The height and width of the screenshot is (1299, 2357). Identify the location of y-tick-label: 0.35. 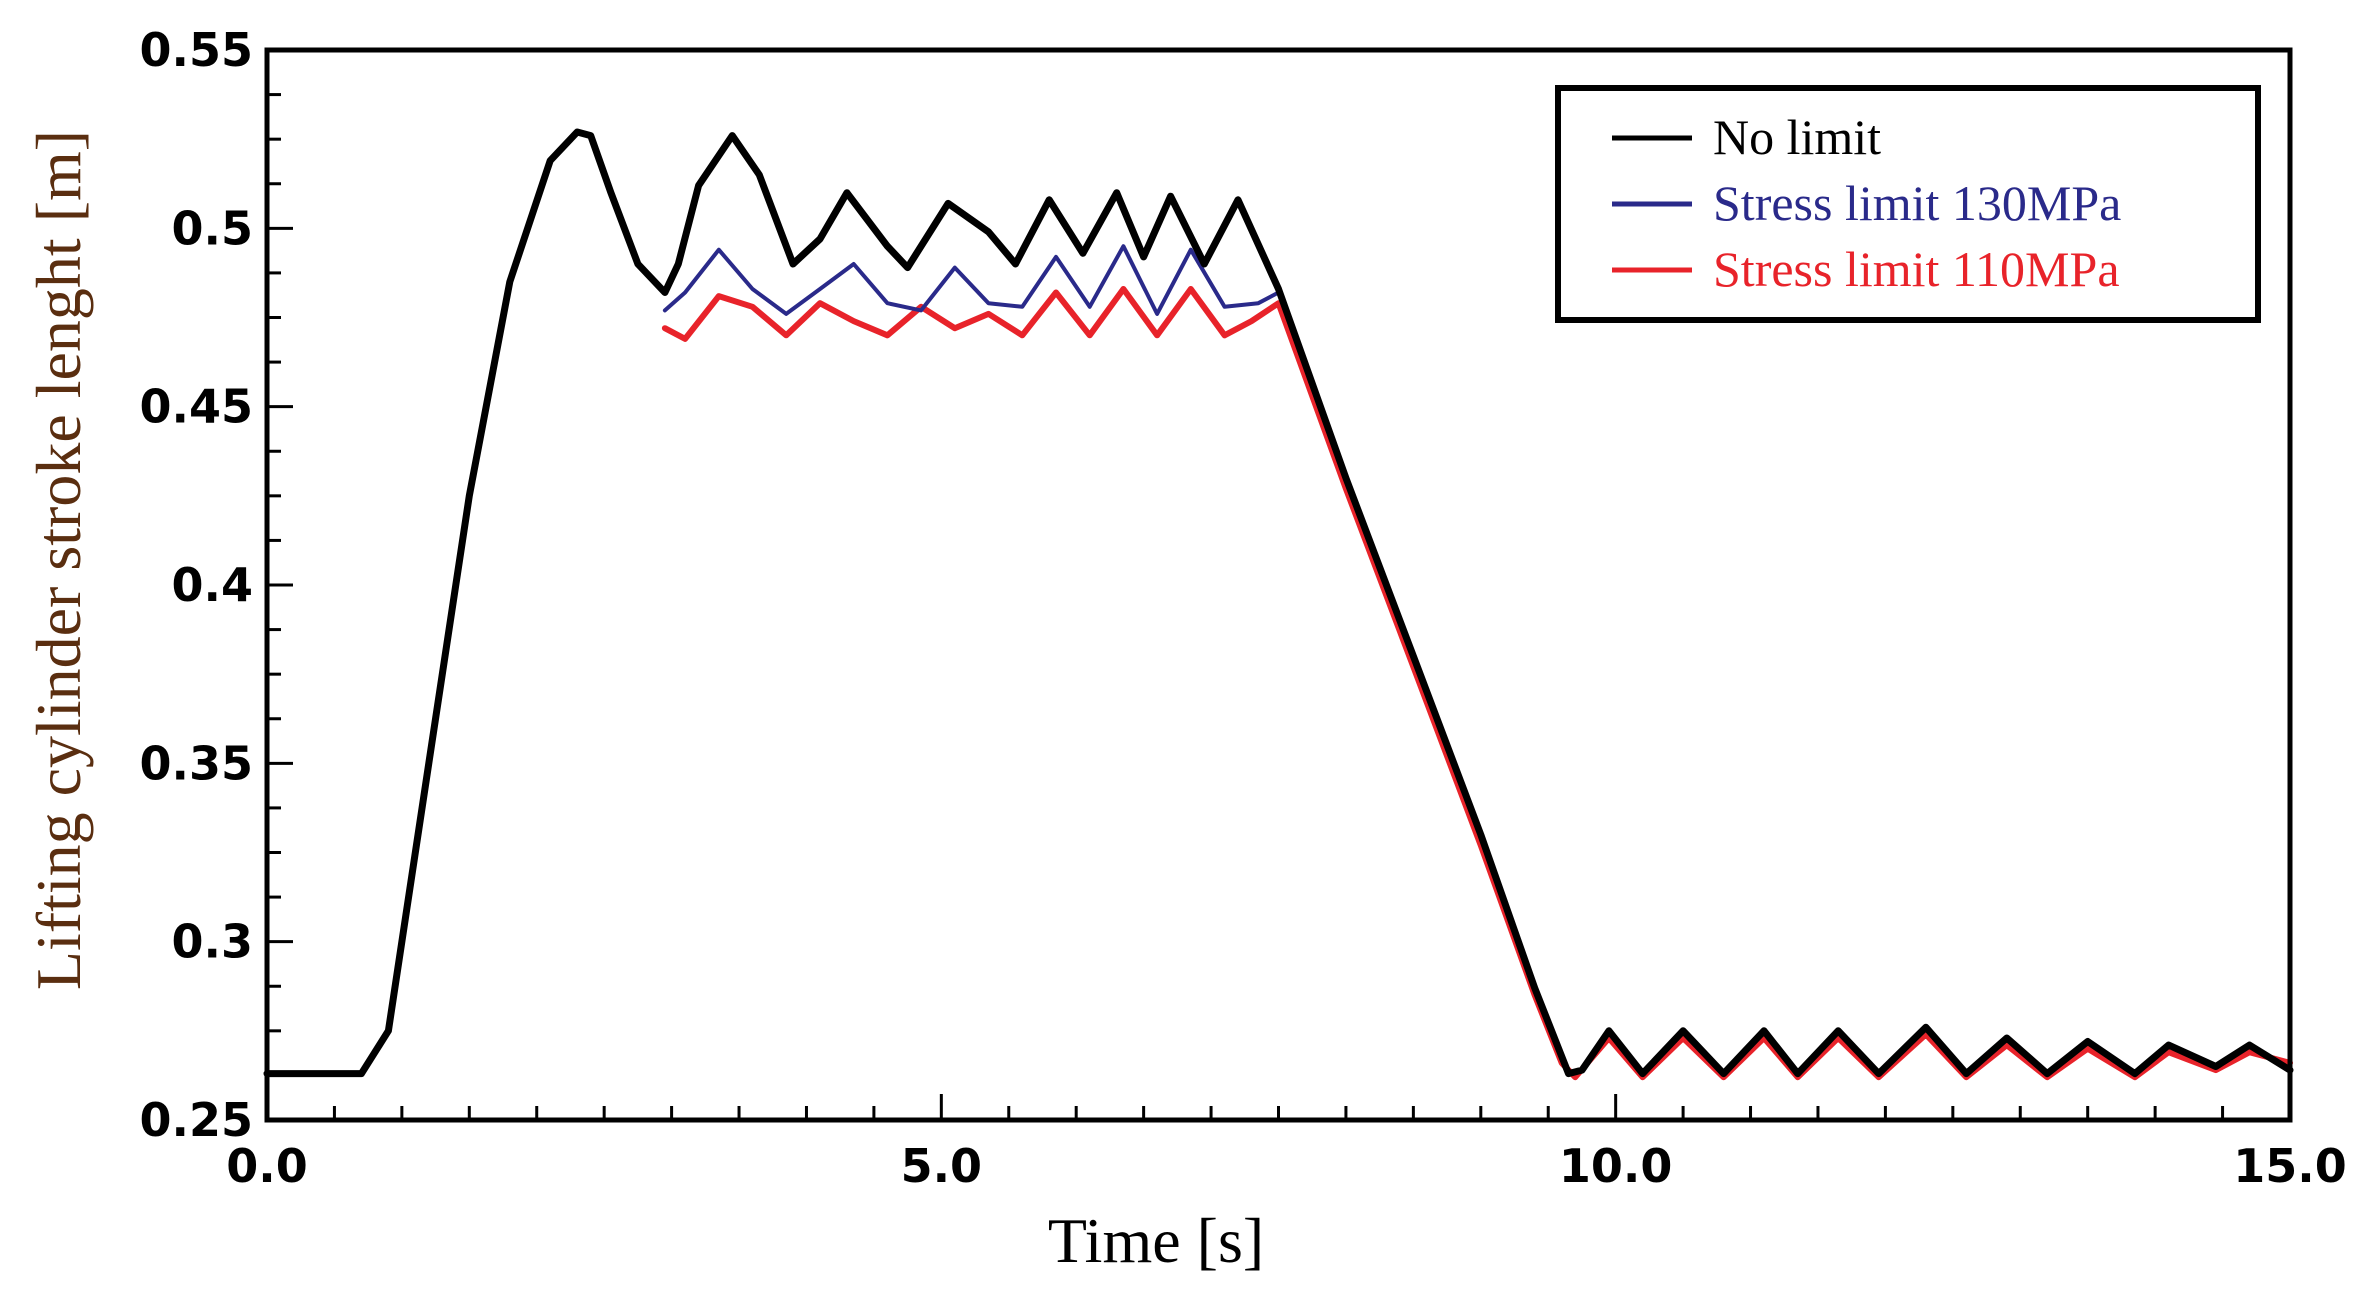
(197, 763).